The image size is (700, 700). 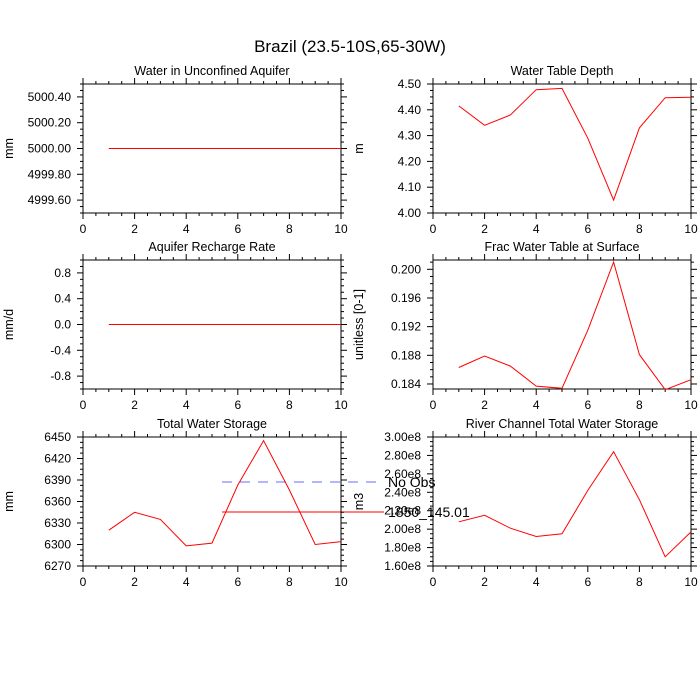 What do you see at coordinates (402, 511) in the screenshot?
I see `y-tick-label: 2.20e8` at bounding box center [402, 511].